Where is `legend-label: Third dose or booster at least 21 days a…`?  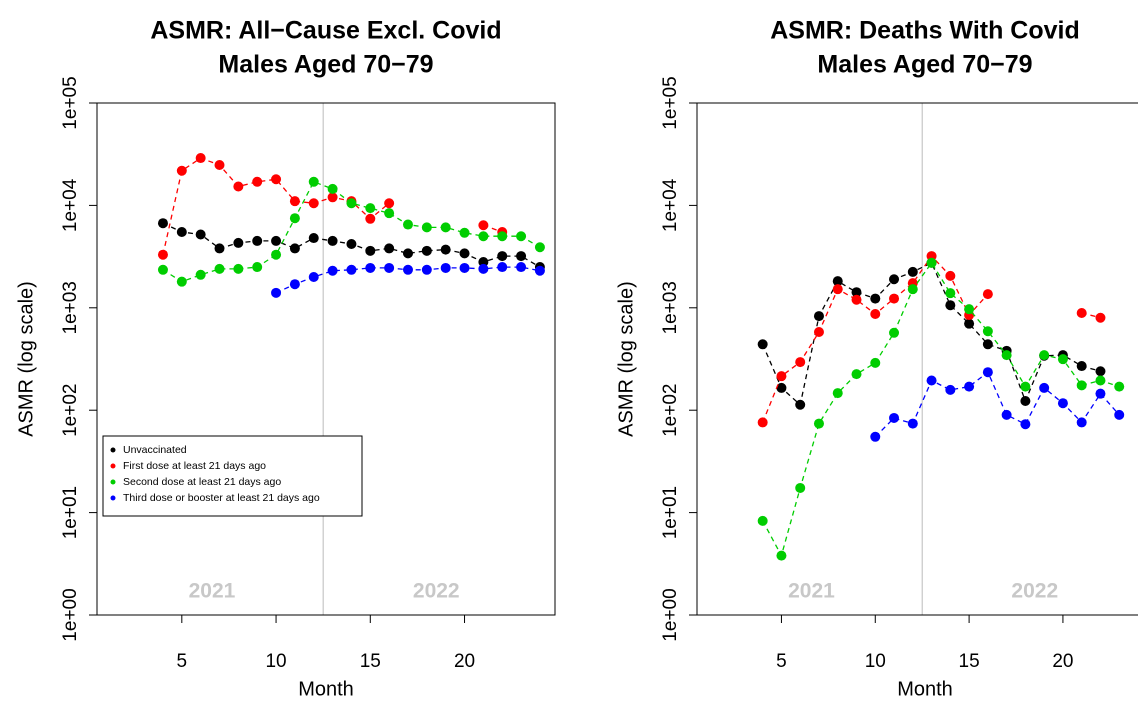
legend-label: Third dose or booster at least 21 days a… is located at coordinates (221, 498).